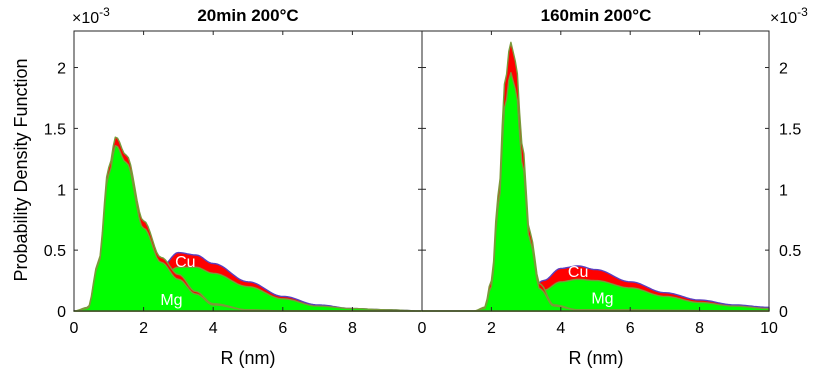  I want to click on left-x-axis-label: R (nm), so click(248, 358).